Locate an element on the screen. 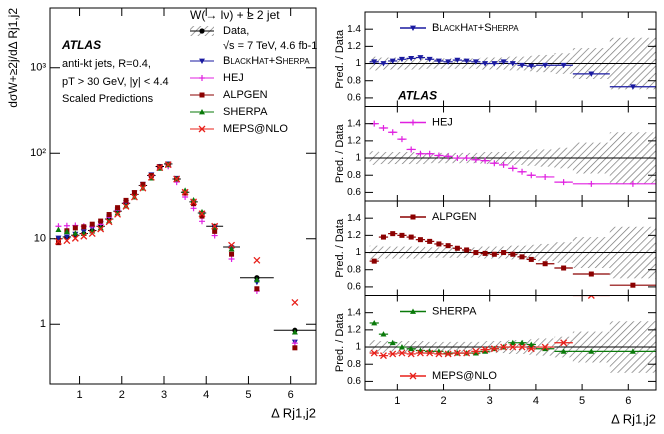 The width and height of the screenshot is (664, 434). x-tick-label: 3 is located at coordinates (490, 401).